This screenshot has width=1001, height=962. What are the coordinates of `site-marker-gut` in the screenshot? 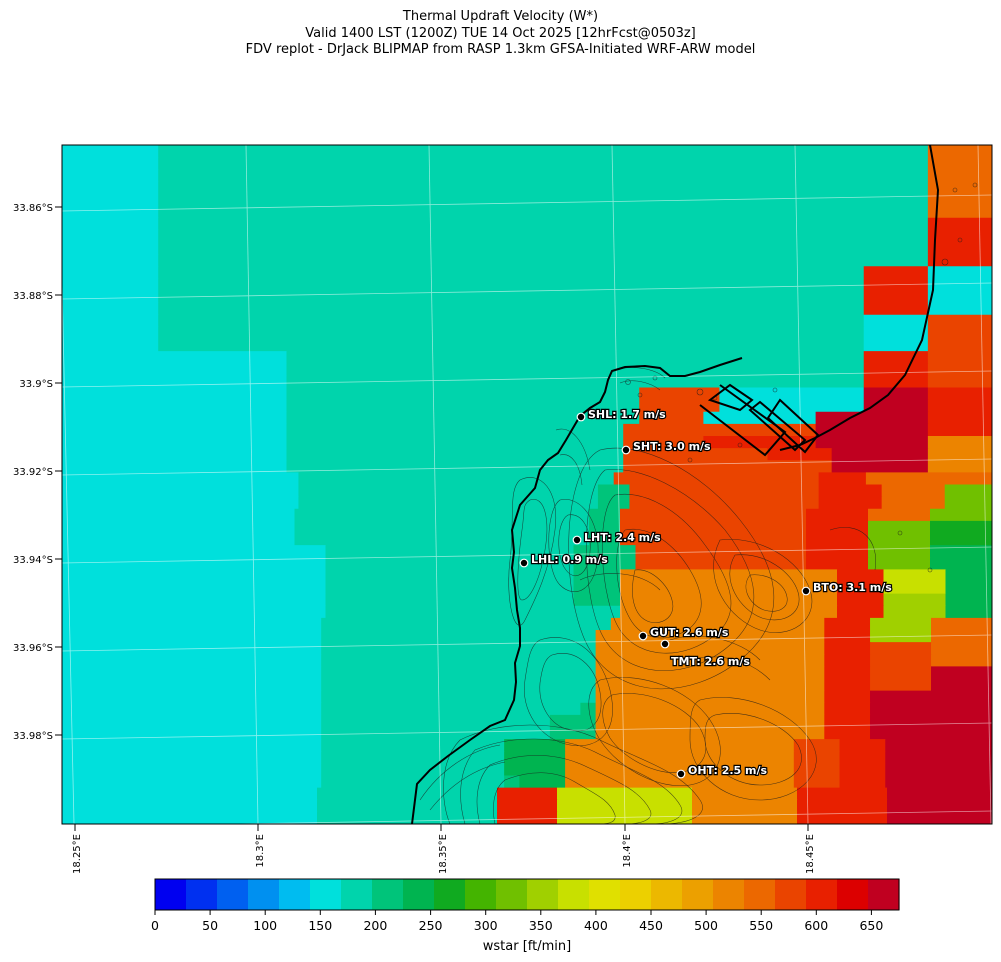 It's located at (643, 636).